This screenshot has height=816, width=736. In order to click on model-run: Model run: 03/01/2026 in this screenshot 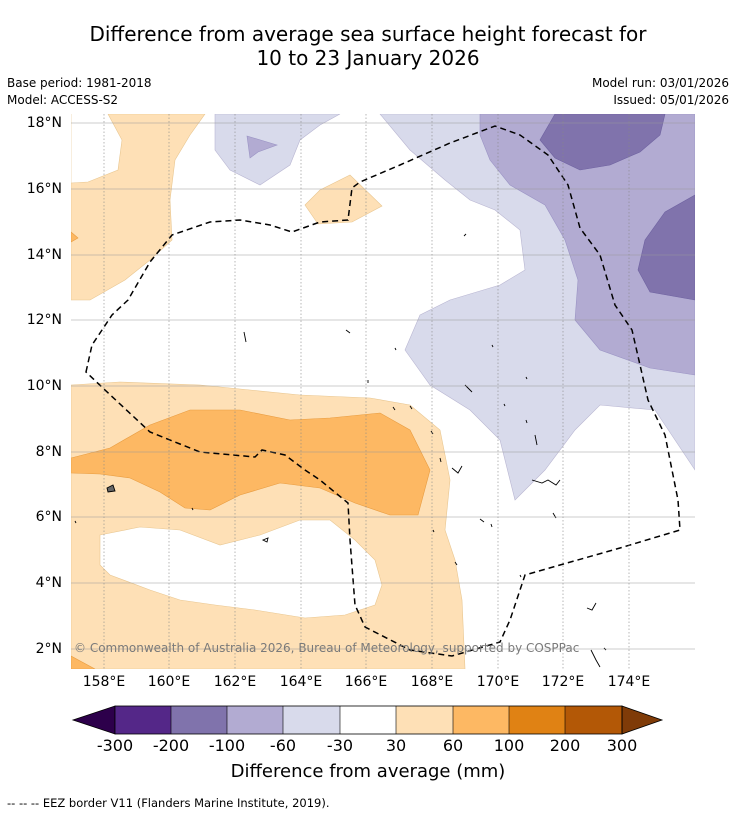, I will do `click(660, 83)`.